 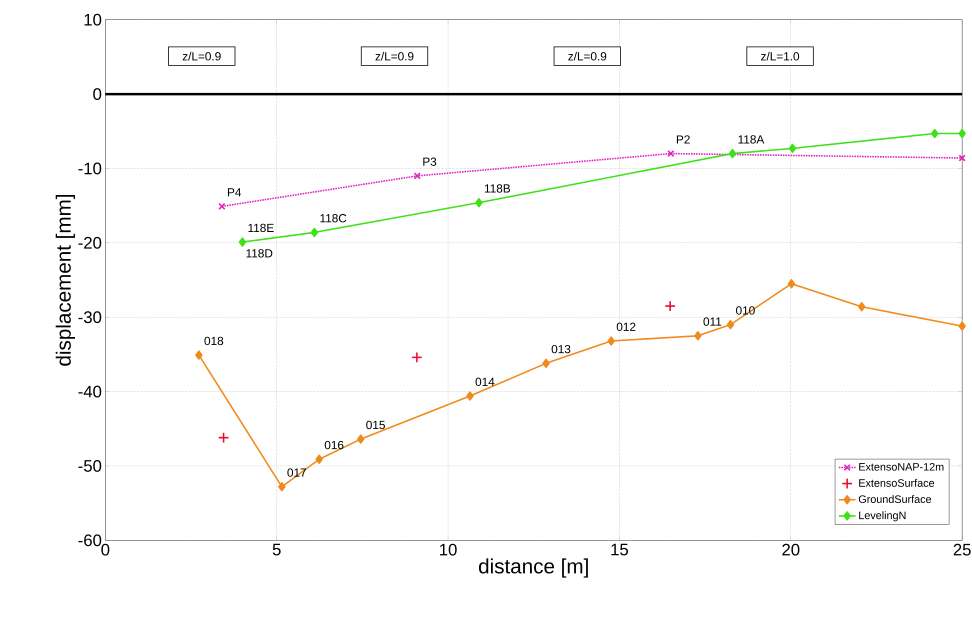 What do you see at coordinates (90, 466) in the screenshot?
I see `y-tick-label: -50` at bounding box center [90, 466].